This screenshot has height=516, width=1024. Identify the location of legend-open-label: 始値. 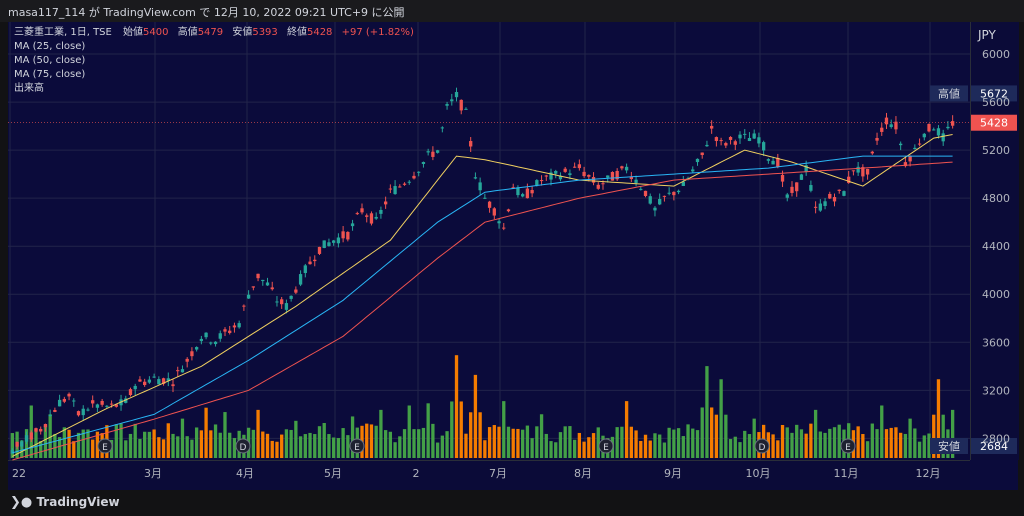
(133, 32).